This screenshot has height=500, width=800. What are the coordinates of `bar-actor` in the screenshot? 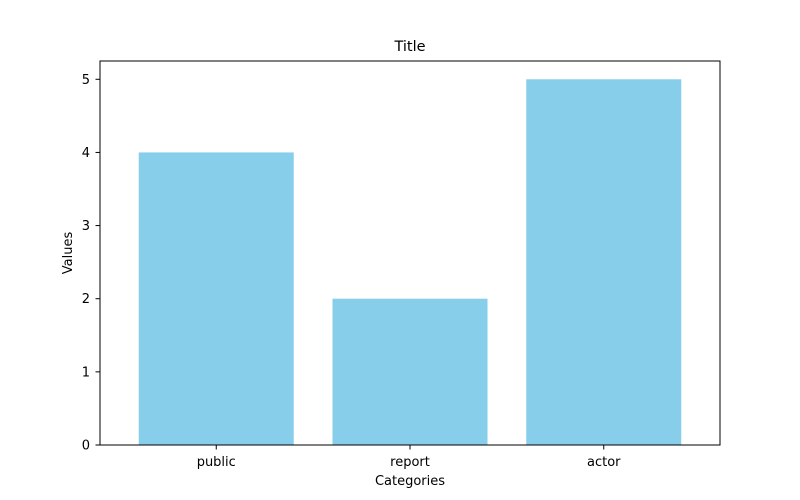 It's located at (604, 262).